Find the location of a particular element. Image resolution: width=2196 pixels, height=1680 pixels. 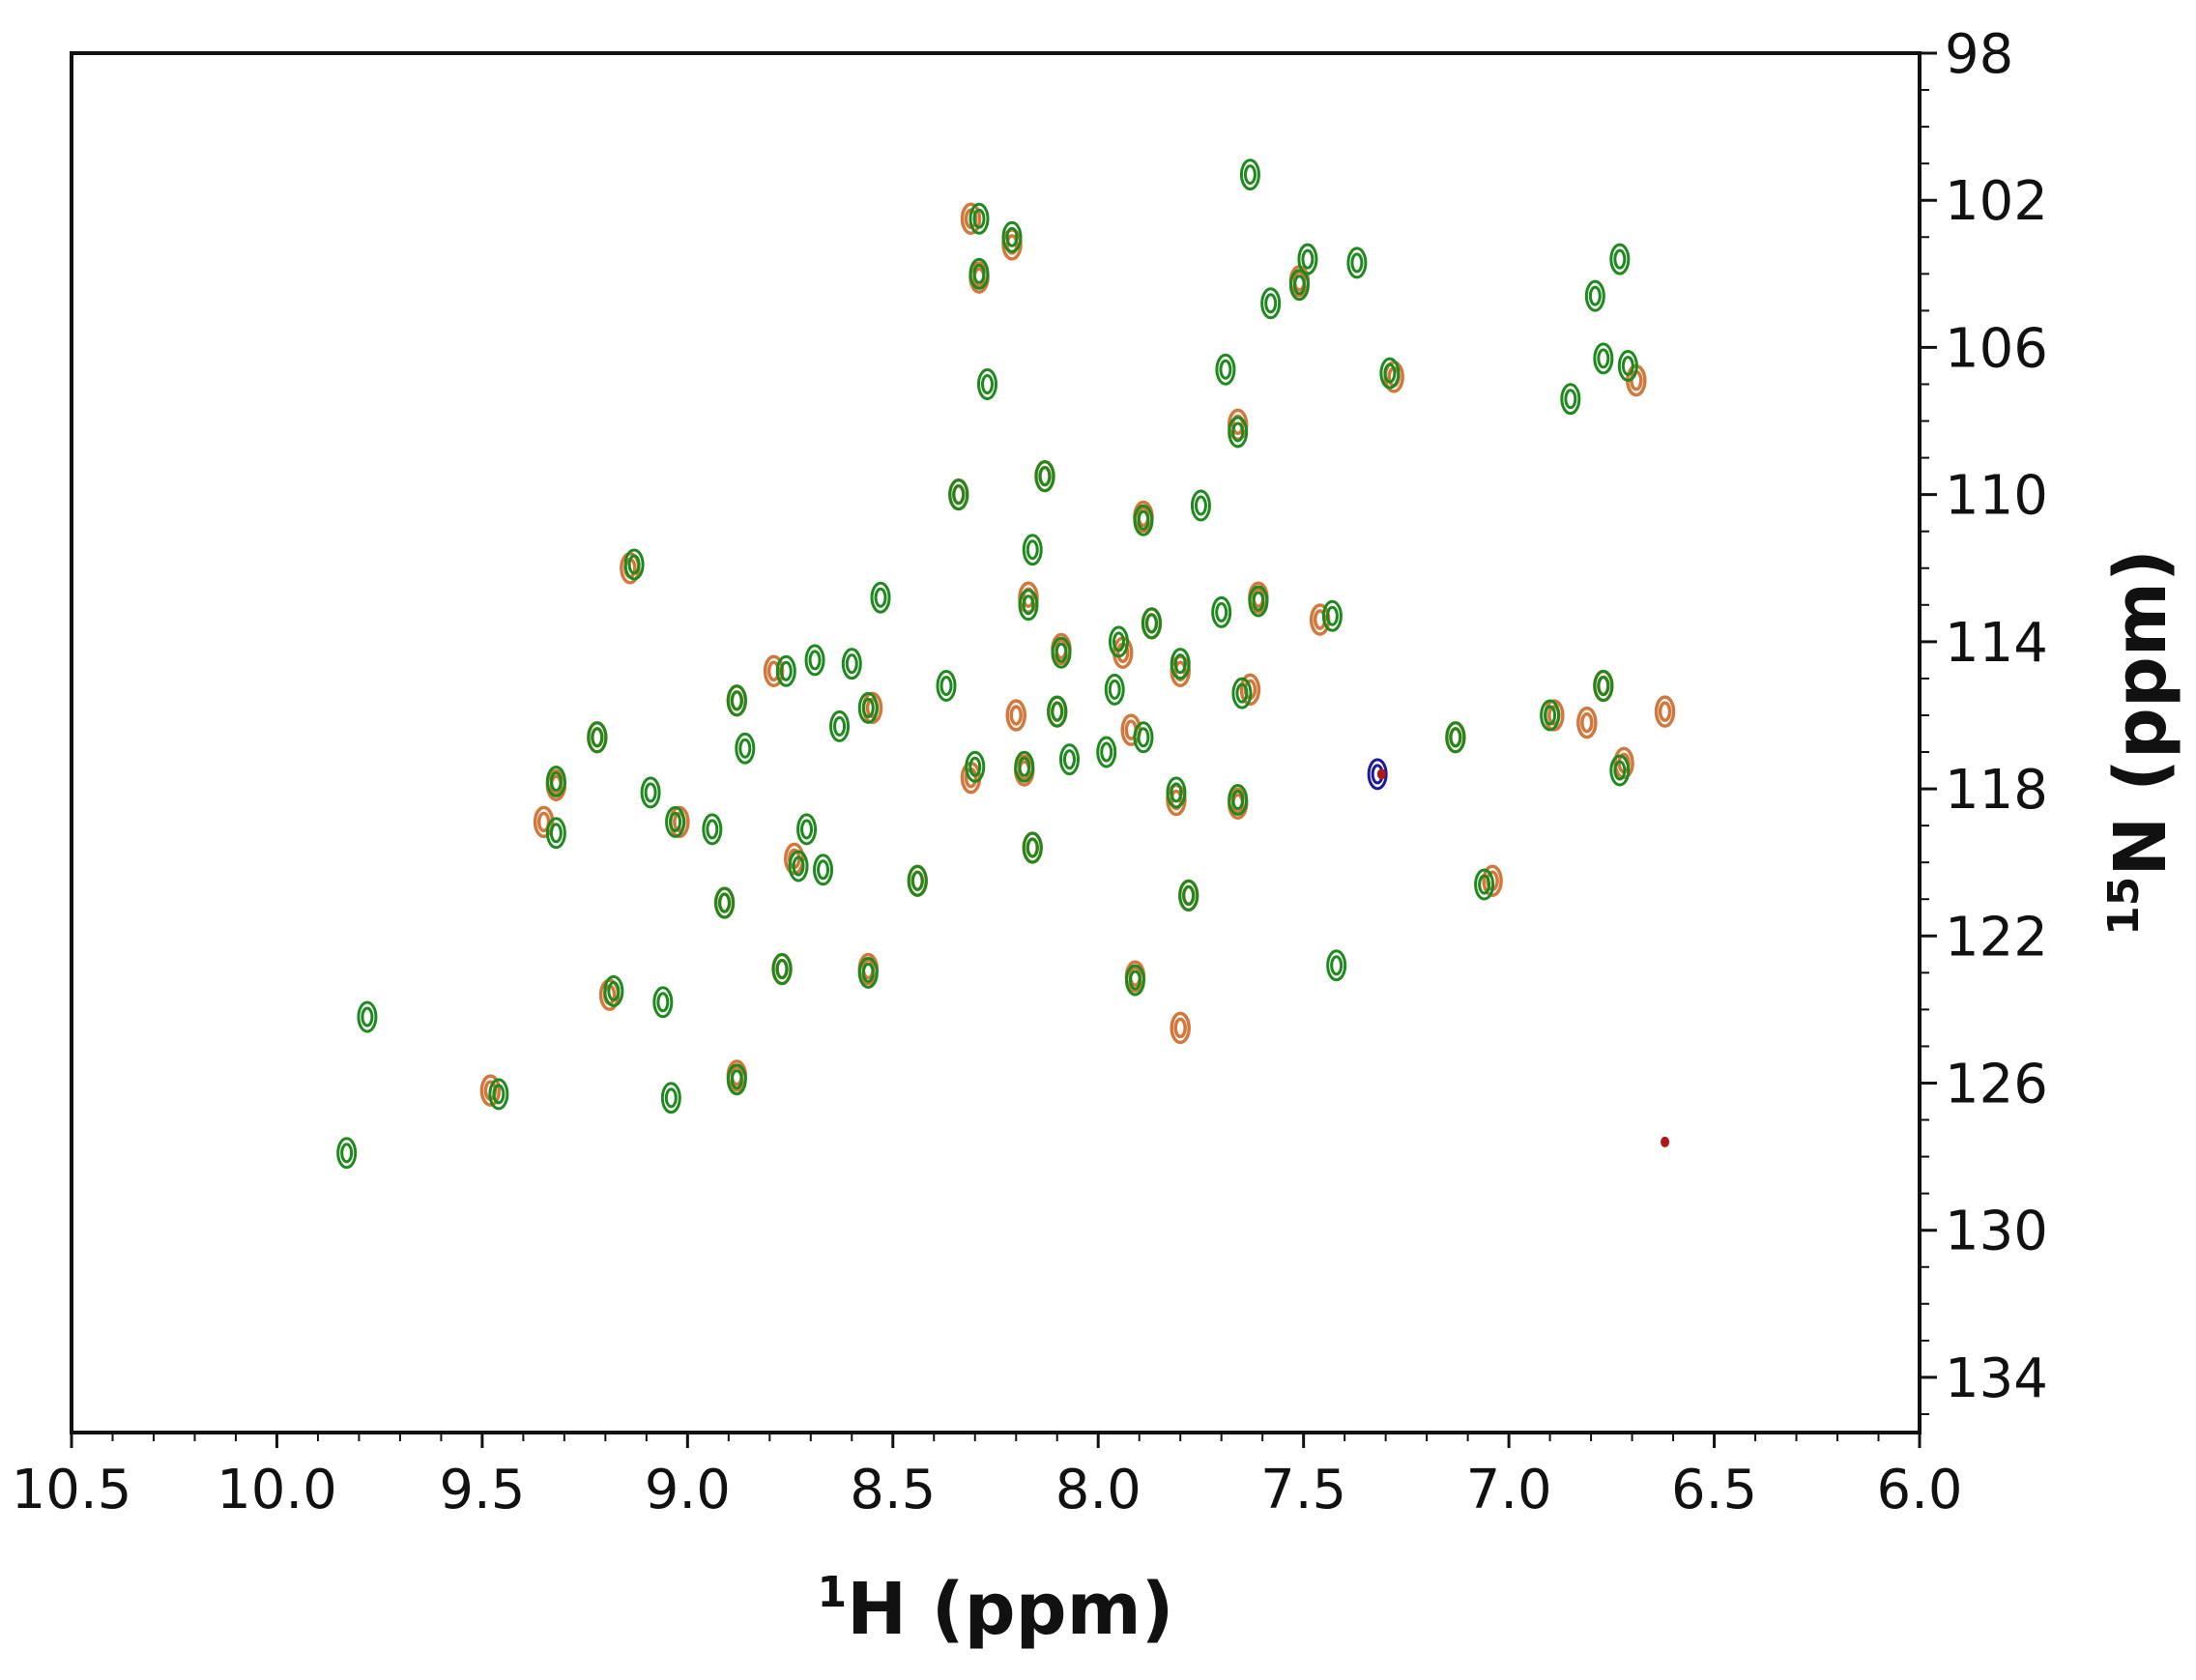

x-tick-label: 9.0 is located at coordinates (688, 1490).